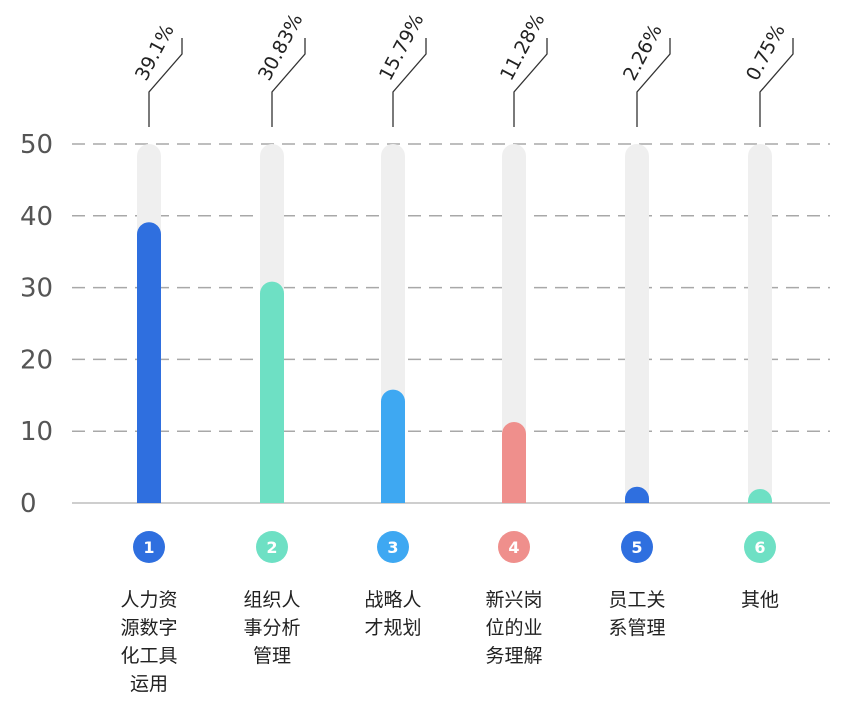 This screenshot has height=710, width=858. I want to click on x-tick-label: 其他, so click(760, 600).